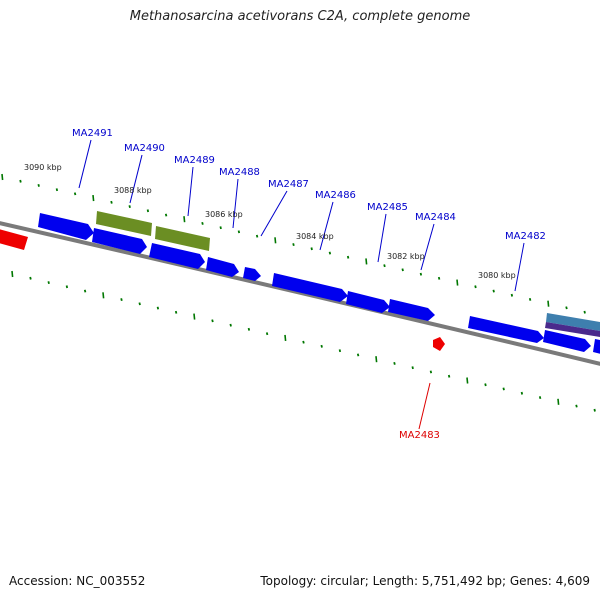 The height and width of the screenshot is (600, 600). Describe the element at coordinates (14, 239) in the screenshot. I see `gene-arrow-left-red` at that location.